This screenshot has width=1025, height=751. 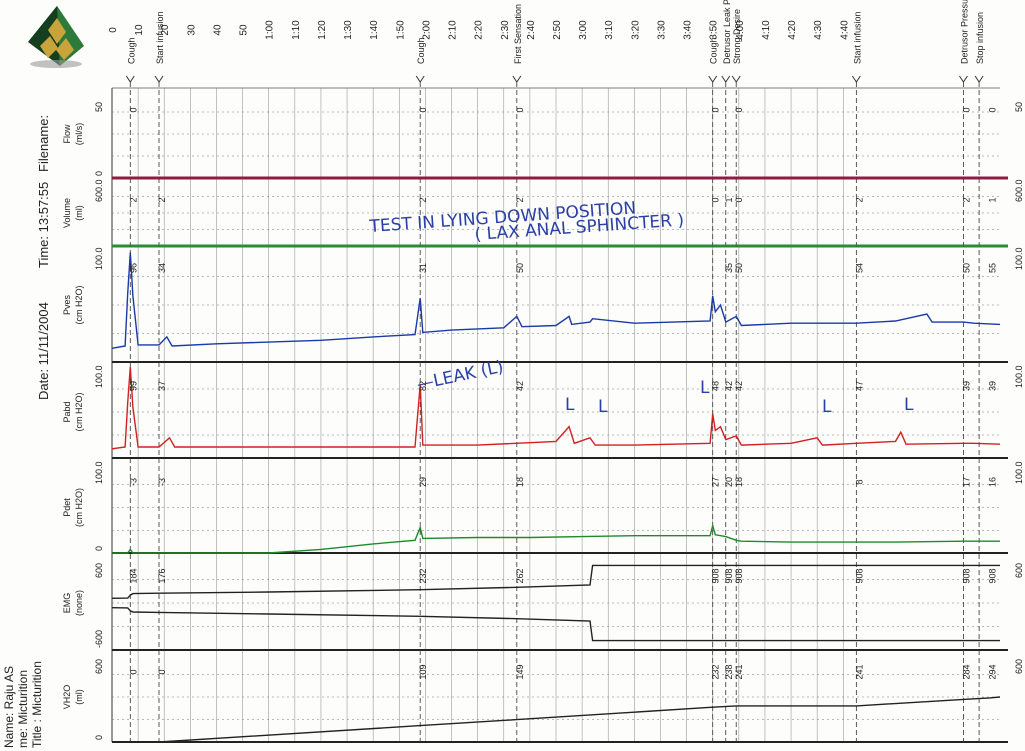 I want to click on time-tick-label: 4:40, so click(x=844, y=30).